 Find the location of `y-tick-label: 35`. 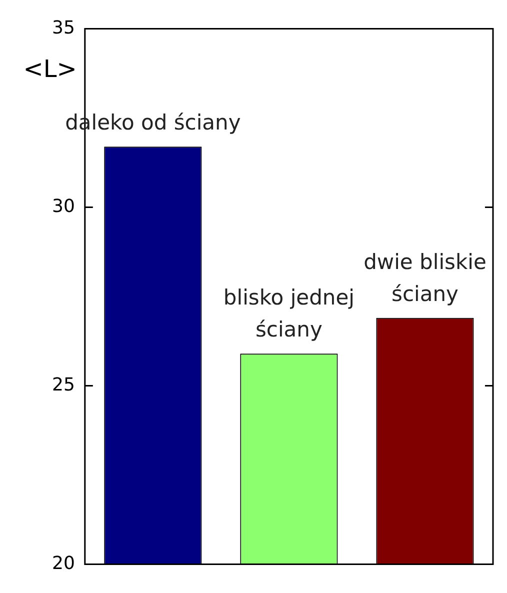

y-tick-label: 35 is located at coordinates (63, 27).